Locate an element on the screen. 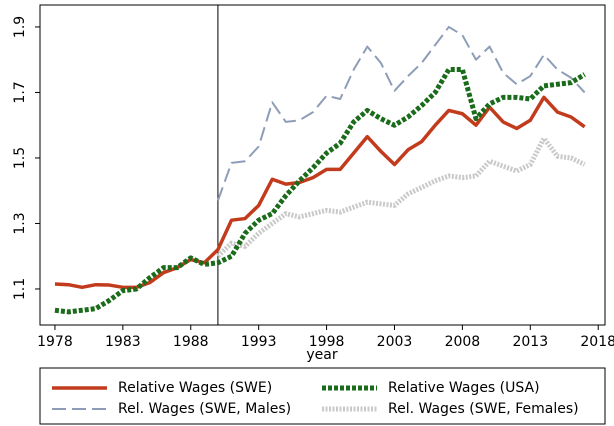  x-tick-label: 2008 is located at coordinates (463, 342).